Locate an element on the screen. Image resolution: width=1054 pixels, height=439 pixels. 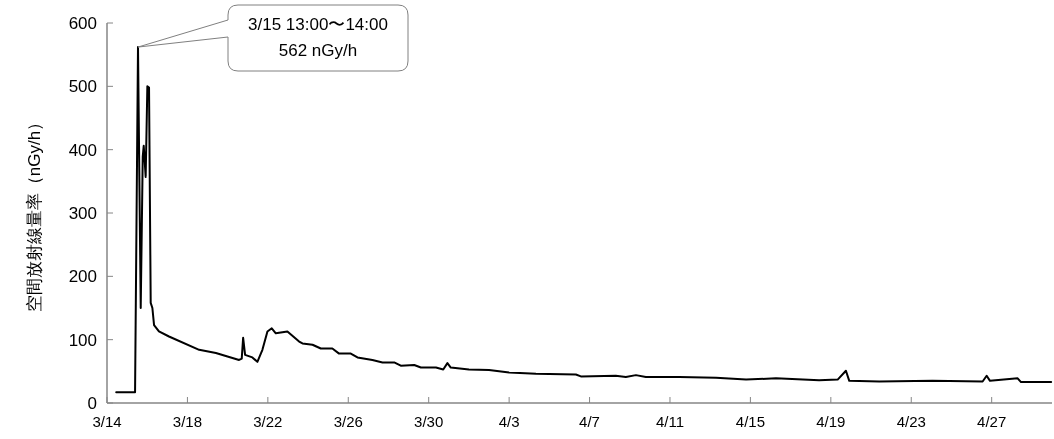
x-tick-label: 3/22 is located at coordinates (268, 421).